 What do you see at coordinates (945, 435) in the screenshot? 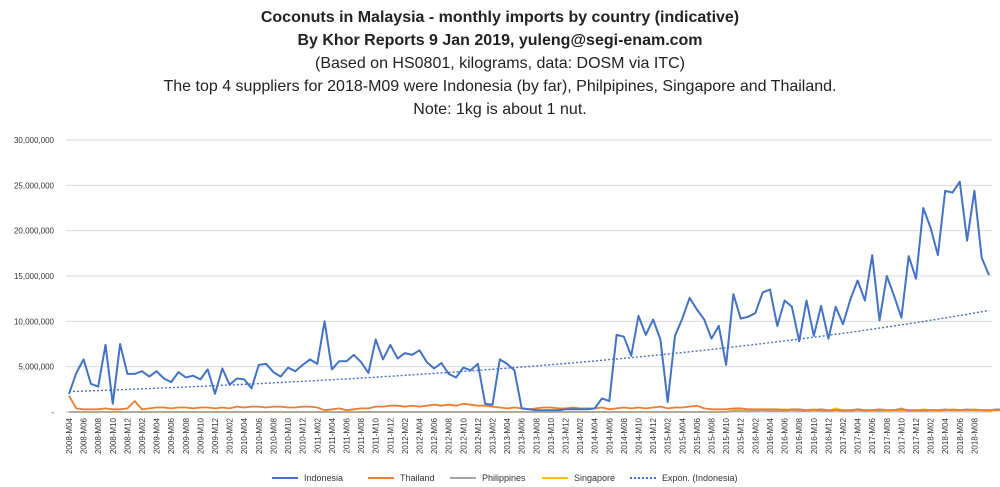
I see `x-tick-label: 2018-M04` at bounding box center [945, 435].